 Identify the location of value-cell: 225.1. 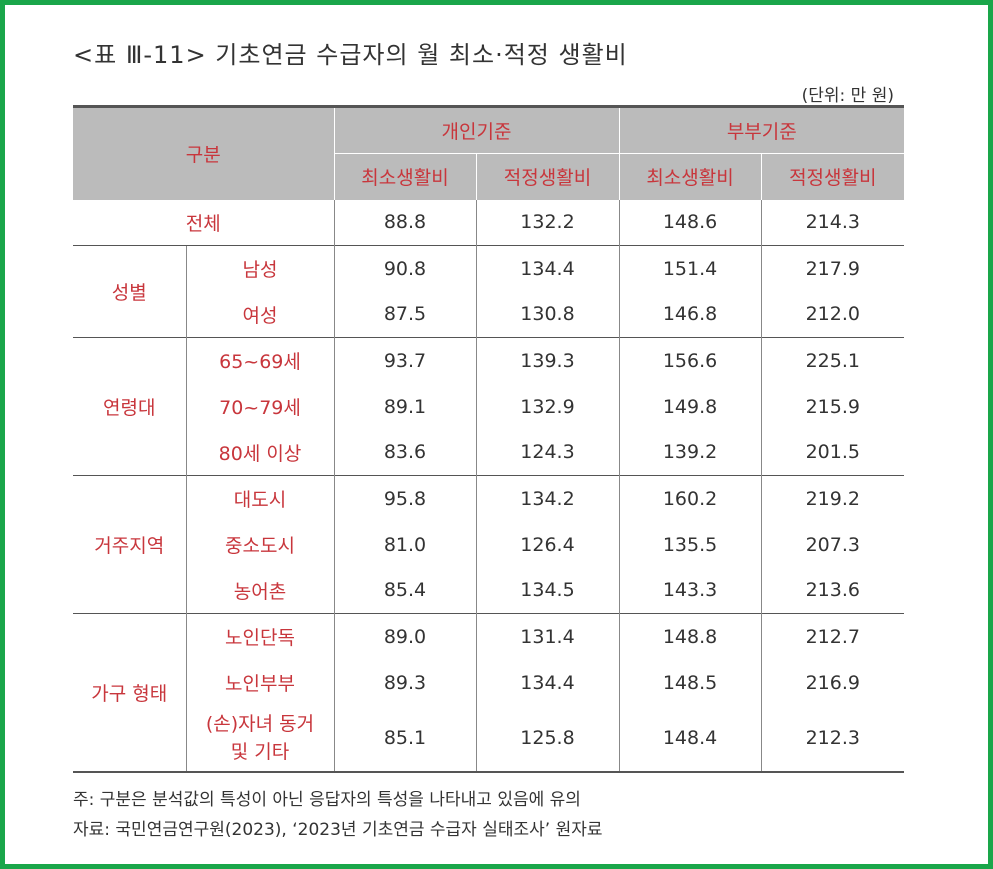
(832, 360).